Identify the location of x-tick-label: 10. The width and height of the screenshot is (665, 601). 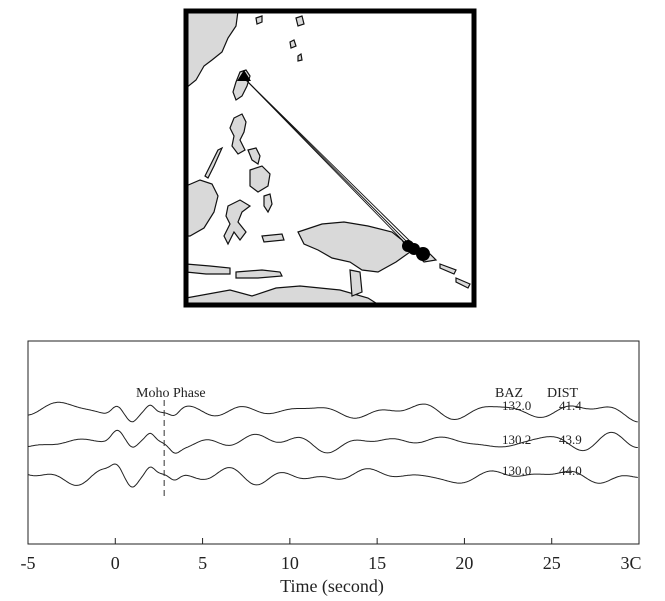
(290, 563).